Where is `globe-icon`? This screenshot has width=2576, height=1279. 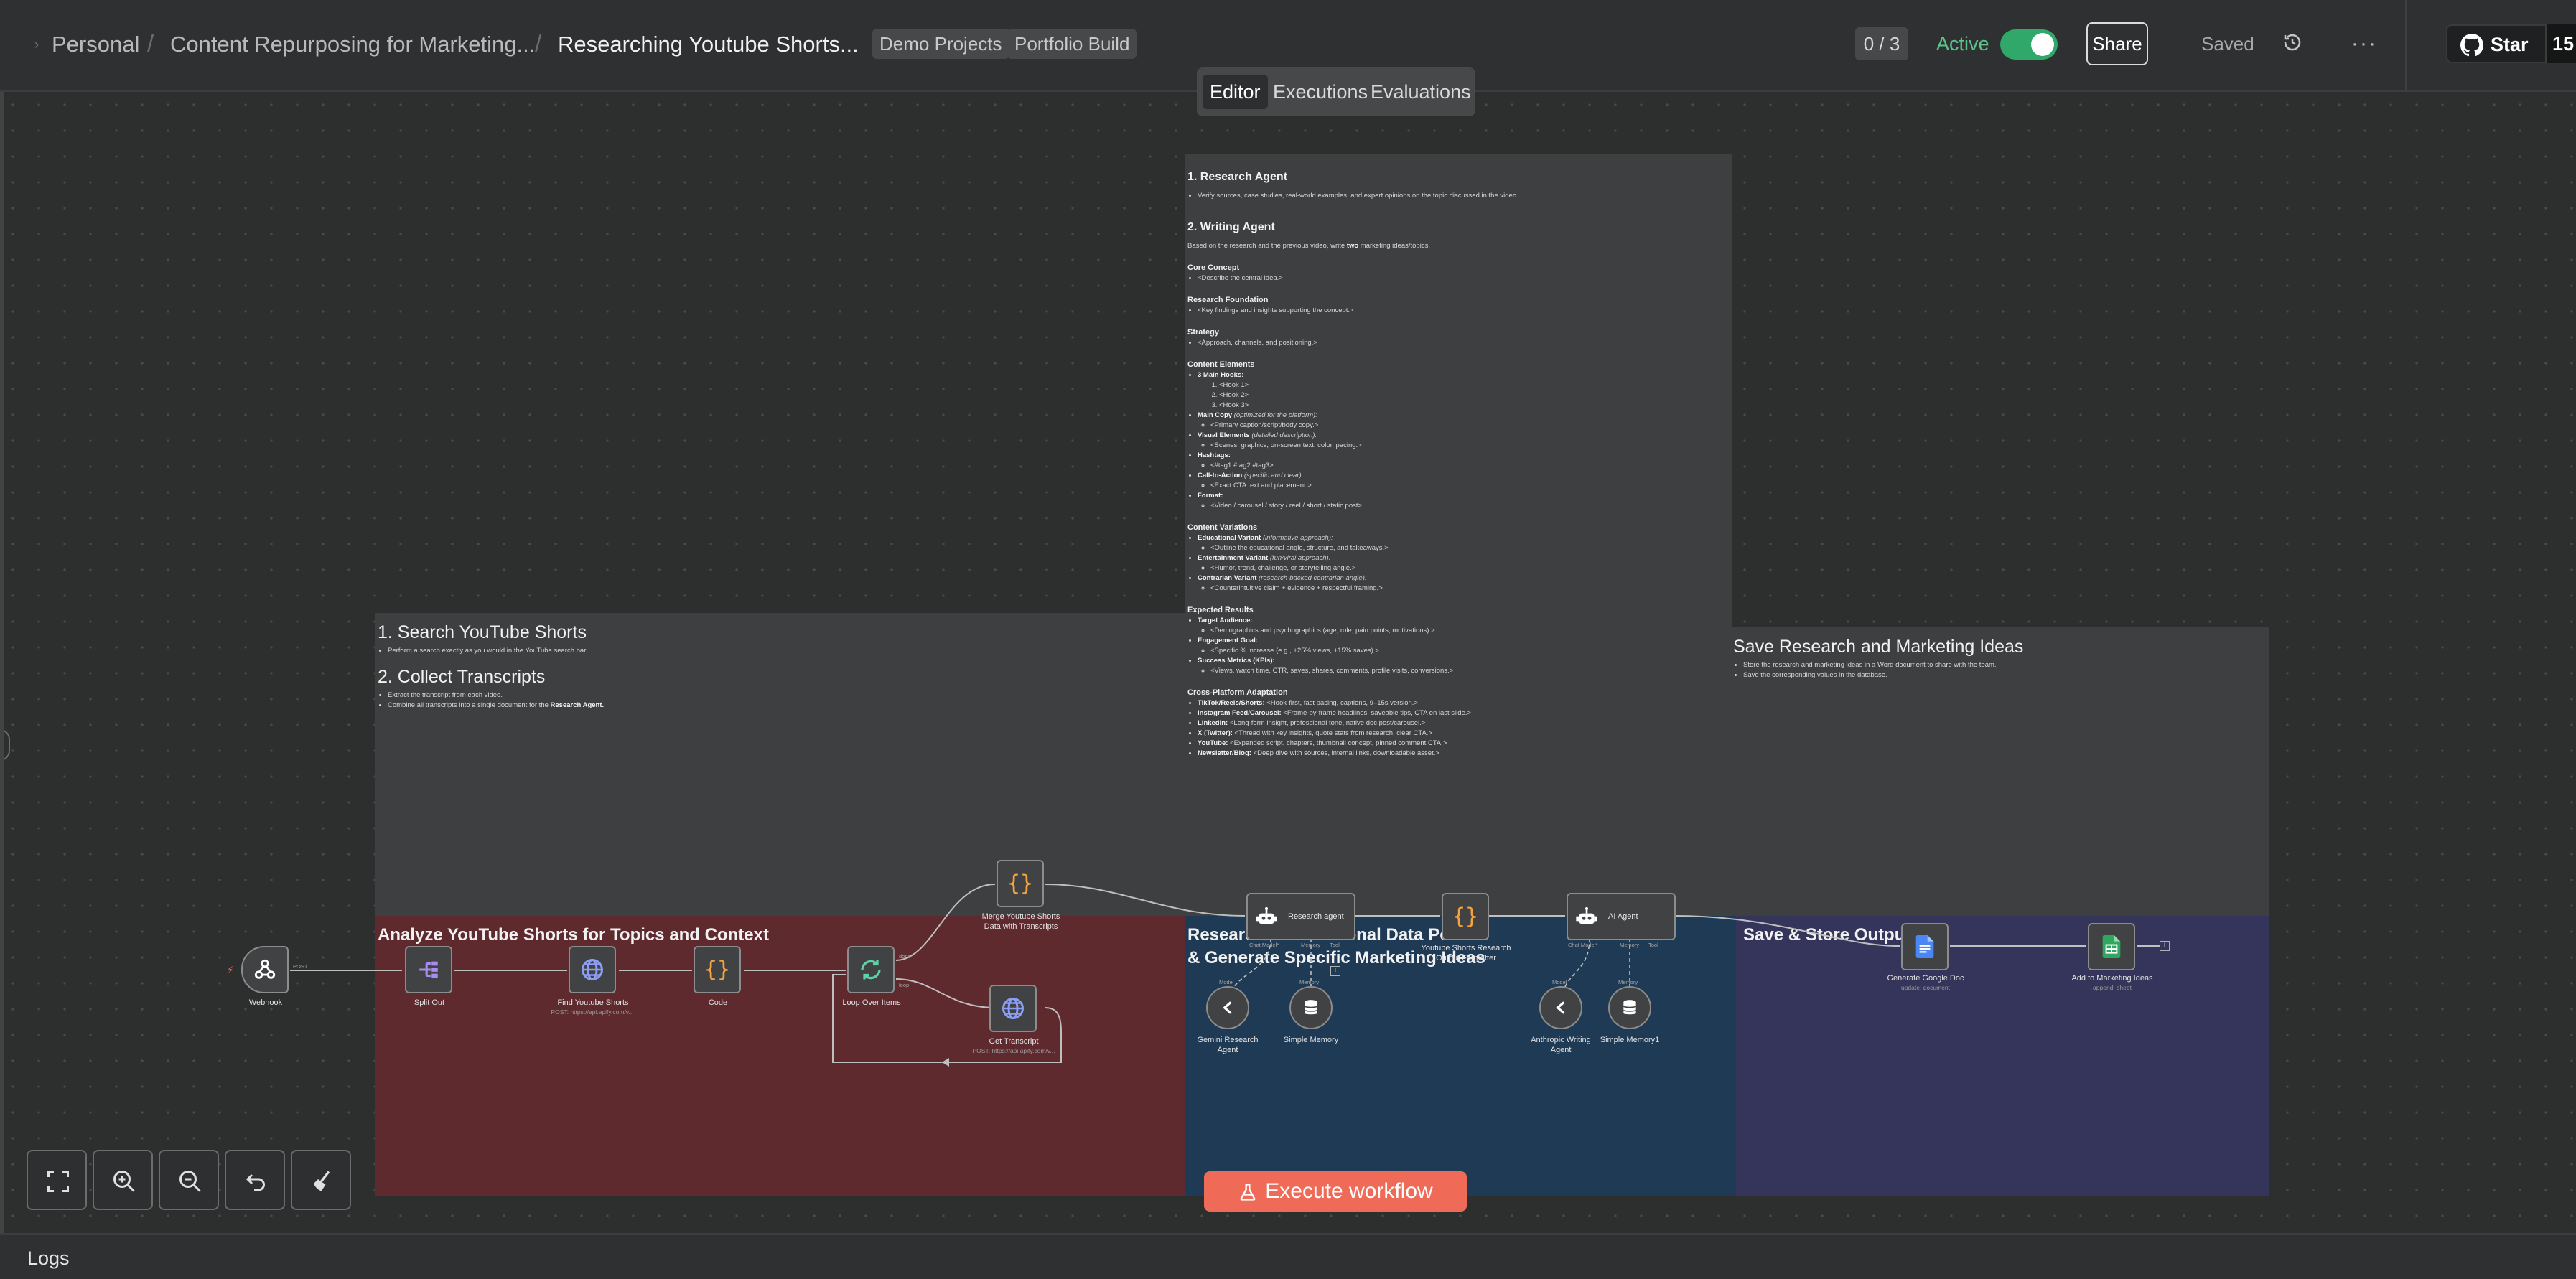 globe-icon is located at coordinates (592, 970).